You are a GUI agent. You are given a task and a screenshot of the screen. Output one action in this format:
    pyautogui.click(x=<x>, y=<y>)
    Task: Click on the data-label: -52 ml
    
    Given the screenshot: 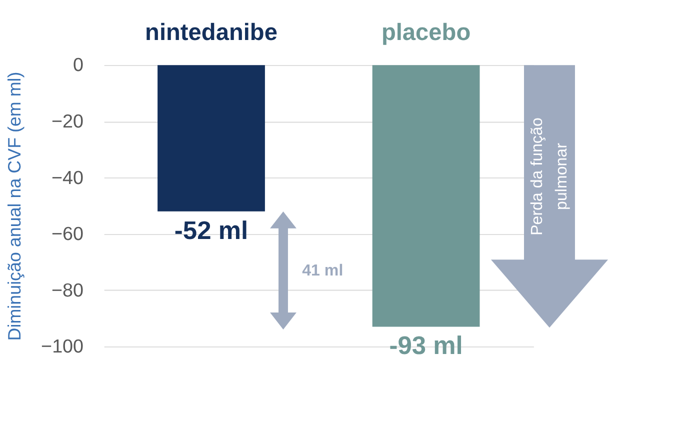 What is the action you would take?
    pyautogui.click(x=211, y=230)
    